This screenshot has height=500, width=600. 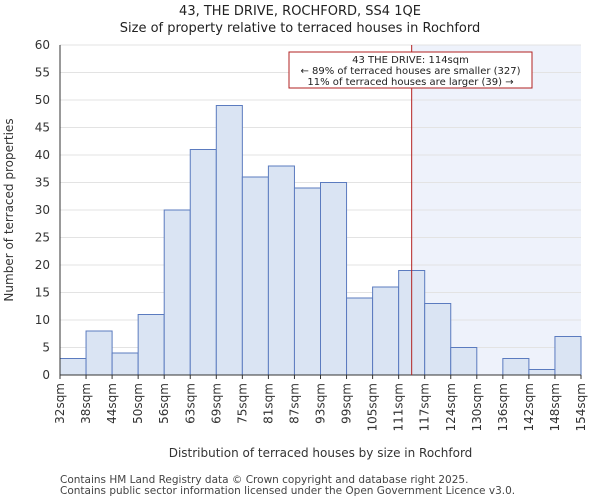 What do you see at coordinates (477, 407) in the screenshot?
I see `x-tick-label: 130sqm` at bounding box center [477, 407].